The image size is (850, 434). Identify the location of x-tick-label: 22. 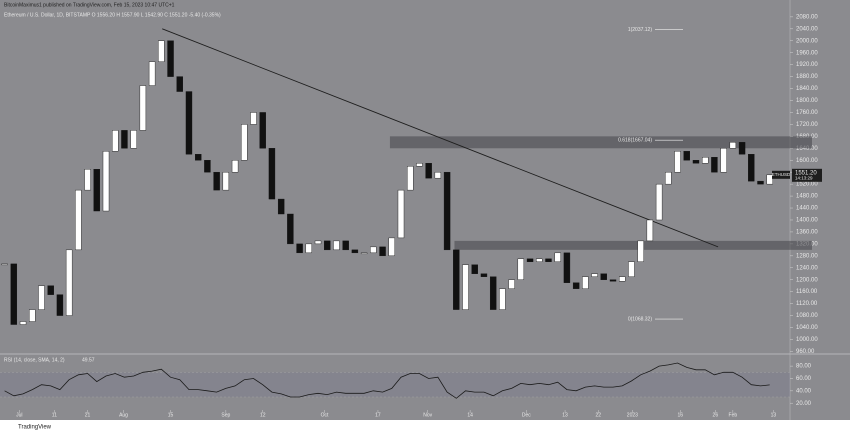
(598, 415).